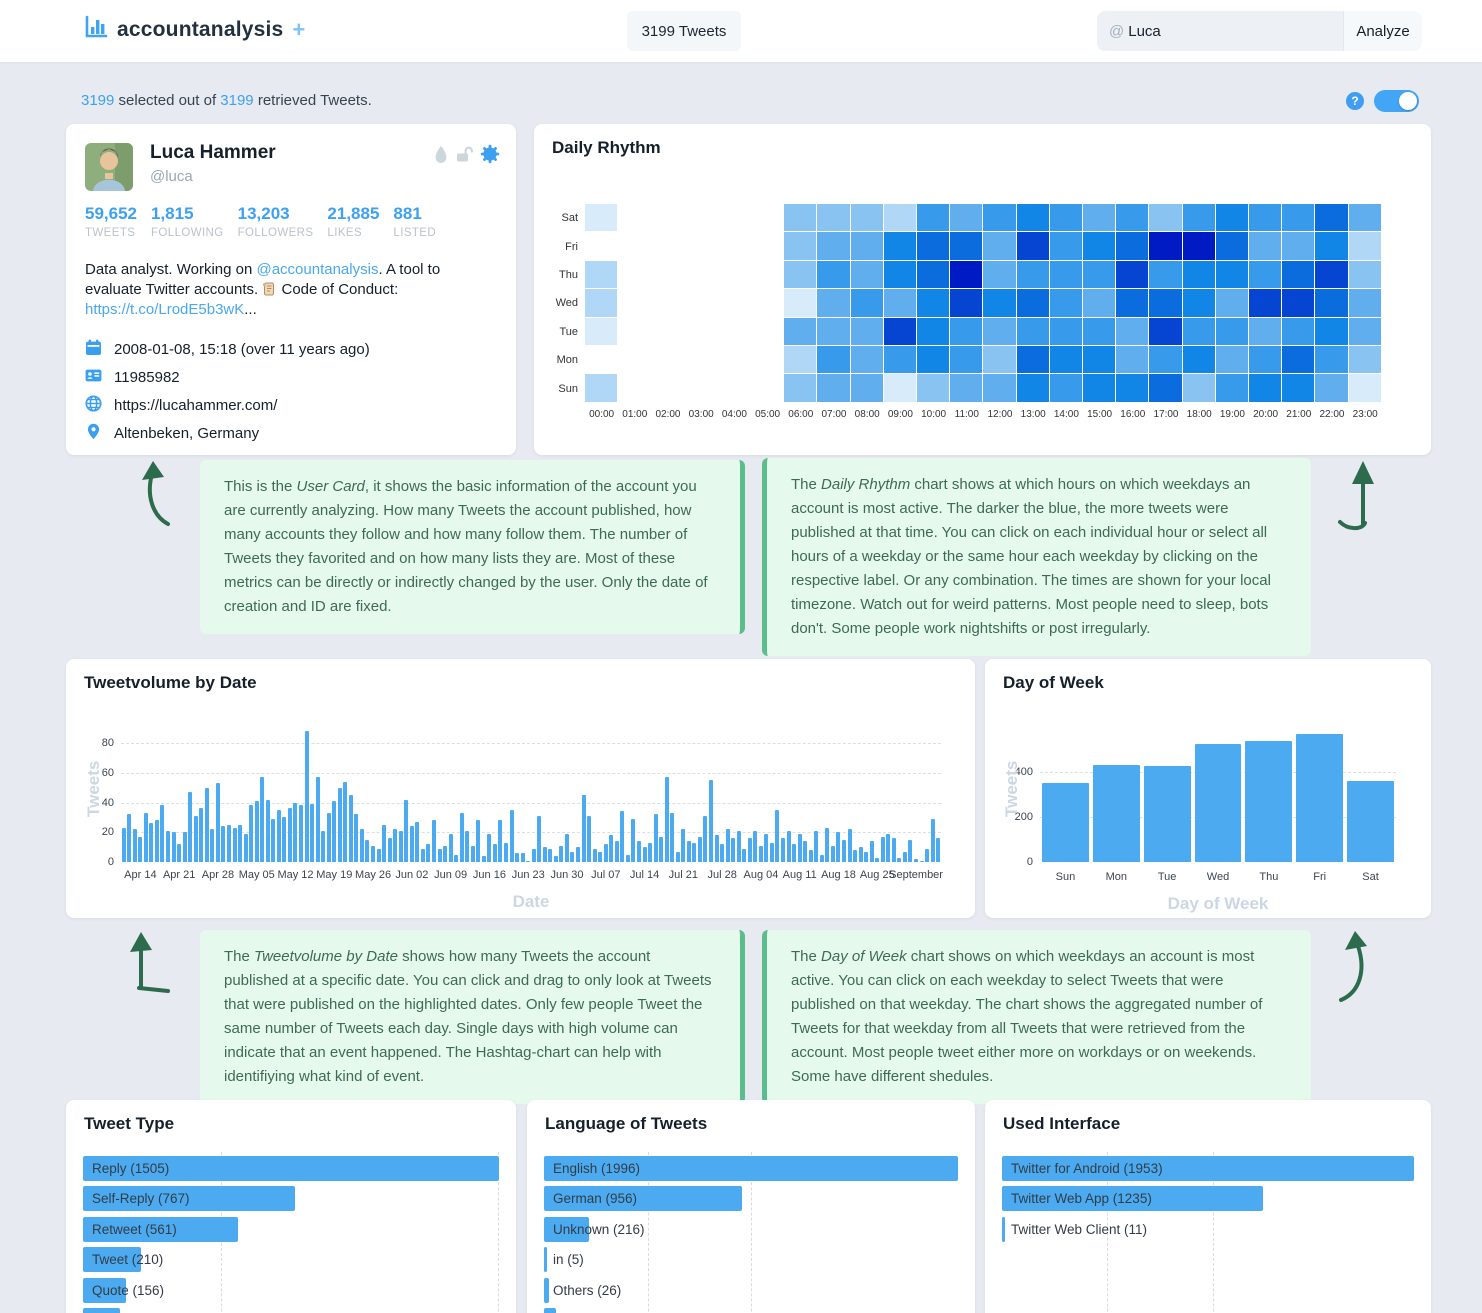  What do you see at coordinates (635, 414) in the screenshot?
I see `heatmap-hour-label: 01:00` at bounding box center [635, 414].